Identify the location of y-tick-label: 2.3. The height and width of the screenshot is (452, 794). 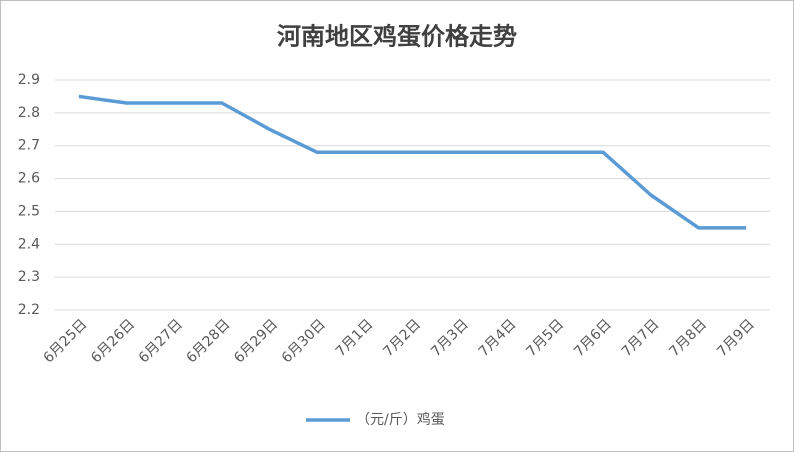
(29, 277).